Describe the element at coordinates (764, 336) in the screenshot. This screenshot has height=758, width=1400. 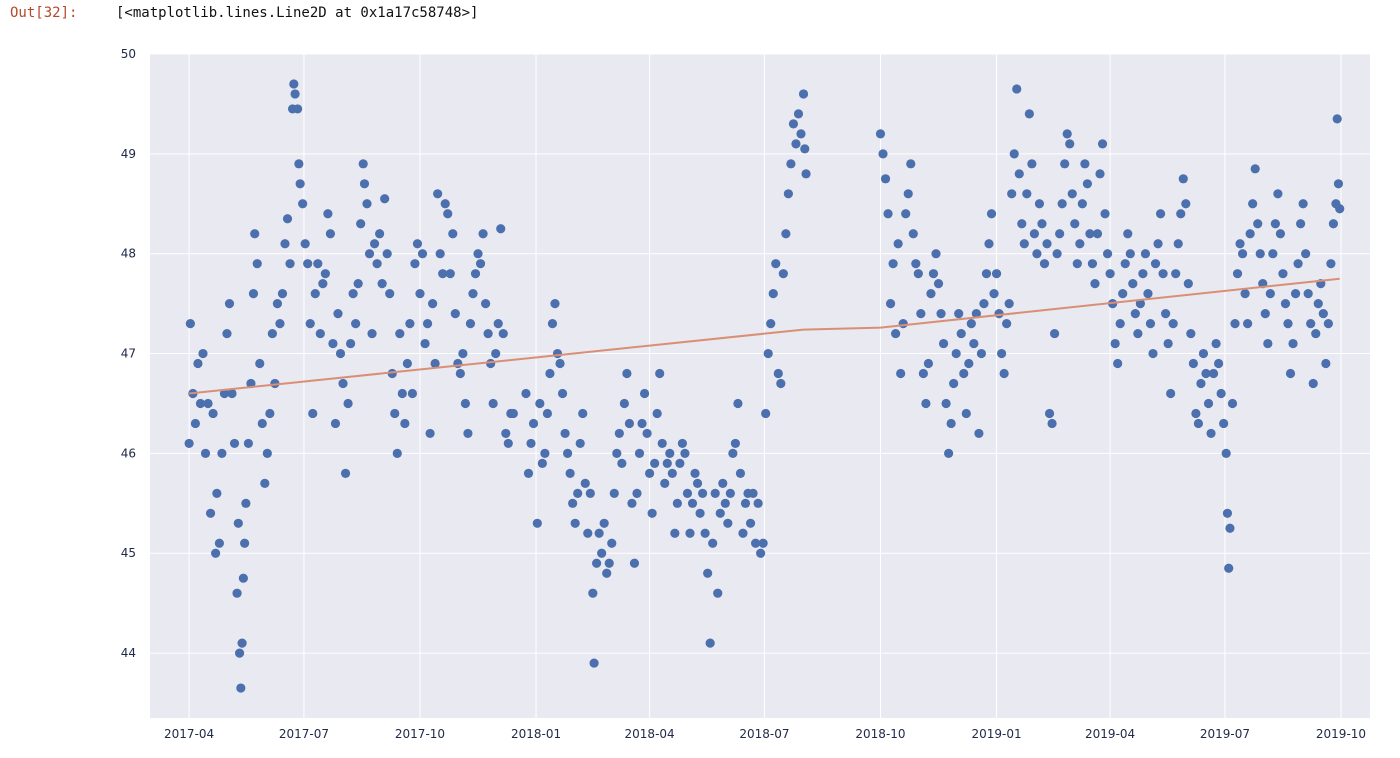
I see `trend-line-series` at that location.